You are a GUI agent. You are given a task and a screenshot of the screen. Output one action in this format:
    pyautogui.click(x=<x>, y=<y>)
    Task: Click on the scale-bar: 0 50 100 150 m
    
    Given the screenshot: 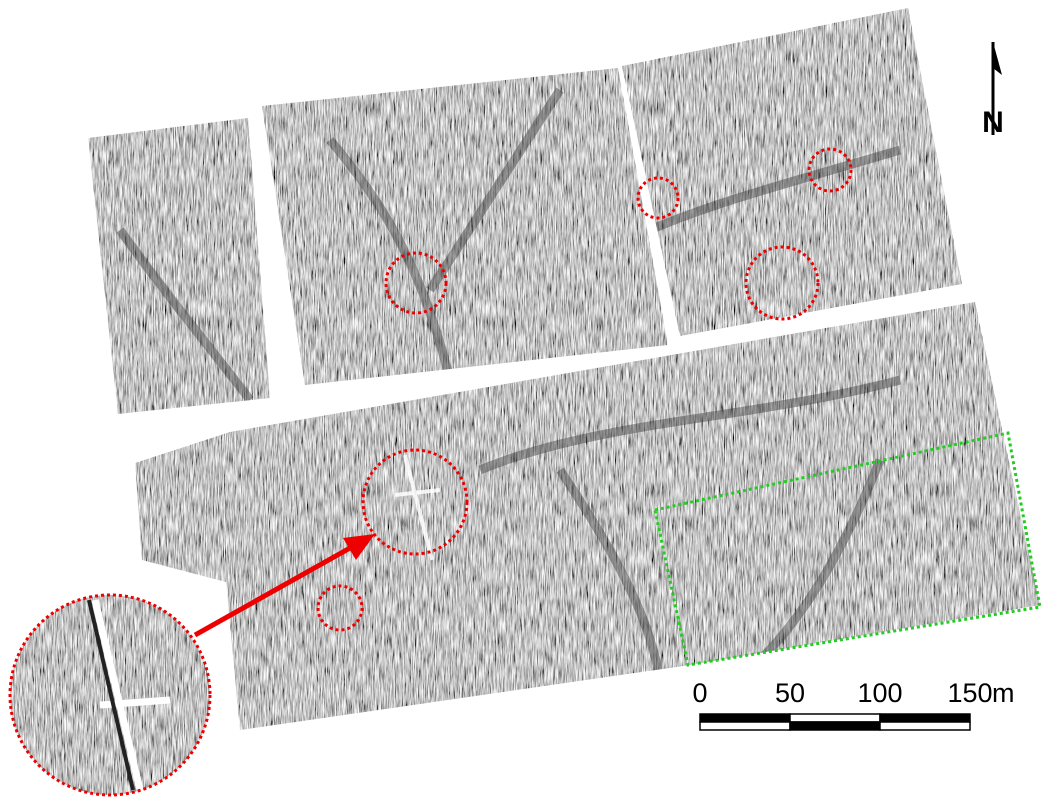 What is the action you would take?
    pyautogui.click(x=853, y=704)
    